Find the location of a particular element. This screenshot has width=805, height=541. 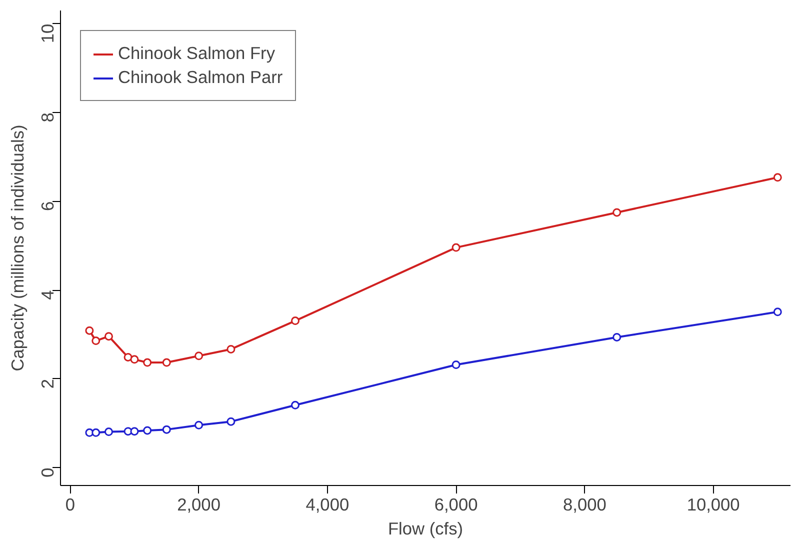

legend-label: Chinook Salmon Fry is located at coordinates (196, 53).